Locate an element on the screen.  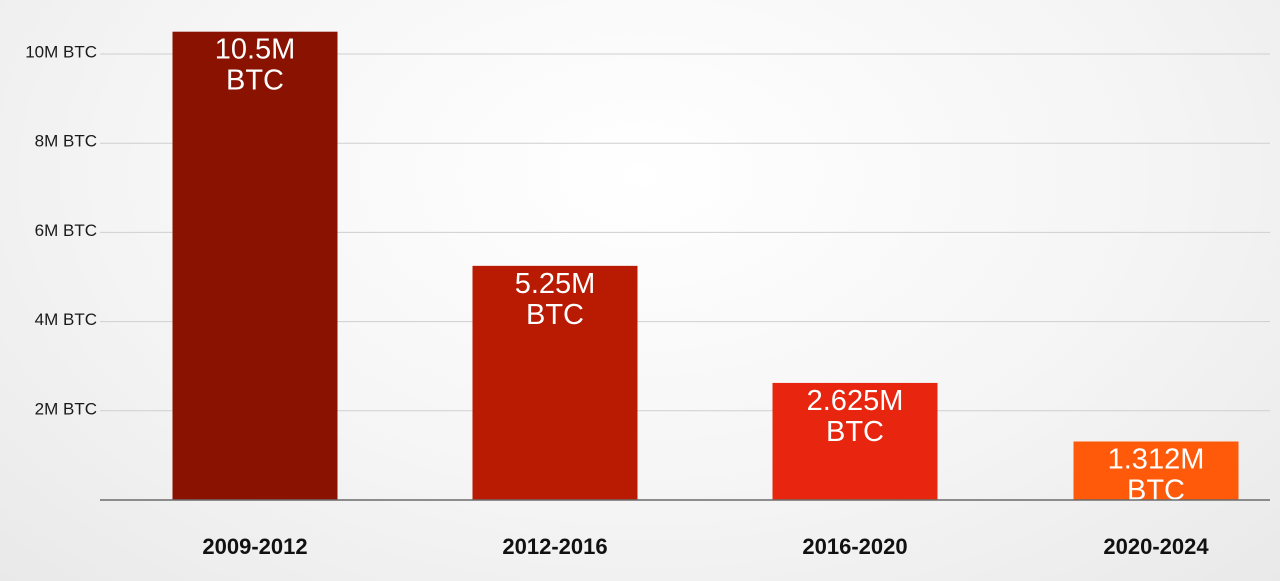
bar-value-label: 1.312M is located at coordinates (1156, 459).